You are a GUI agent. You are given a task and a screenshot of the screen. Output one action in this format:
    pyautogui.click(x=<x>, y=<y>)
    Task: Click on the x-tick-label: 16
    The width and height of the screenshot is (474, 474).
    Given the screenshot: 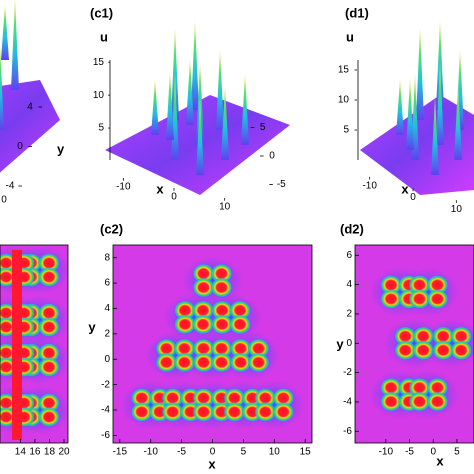 What is the action you would take?
    pyautogui.click(x=35, y=452)
    